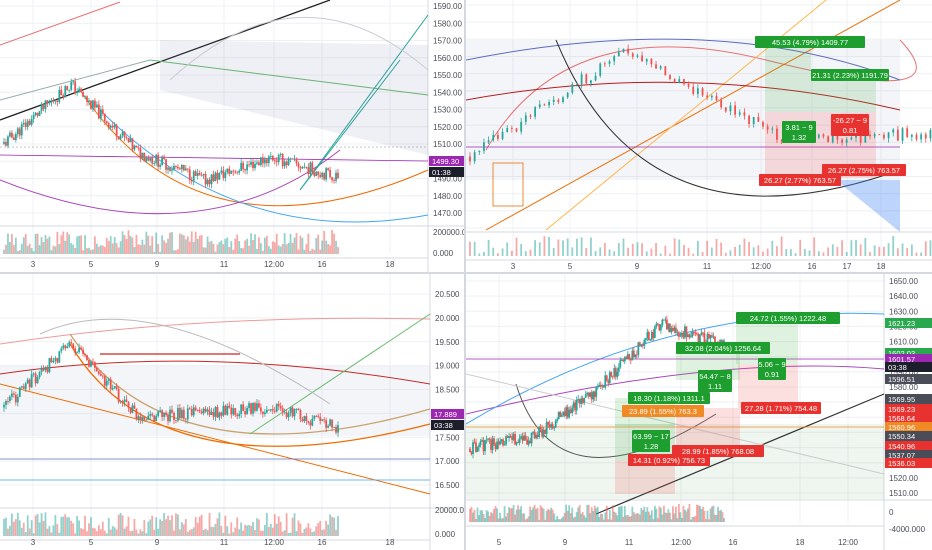 This screenshot has width=932, height=550. What do you see at coordinates (185, 361) in the screenshot?
I see `arc-tool` at bounding box center [185, 361].